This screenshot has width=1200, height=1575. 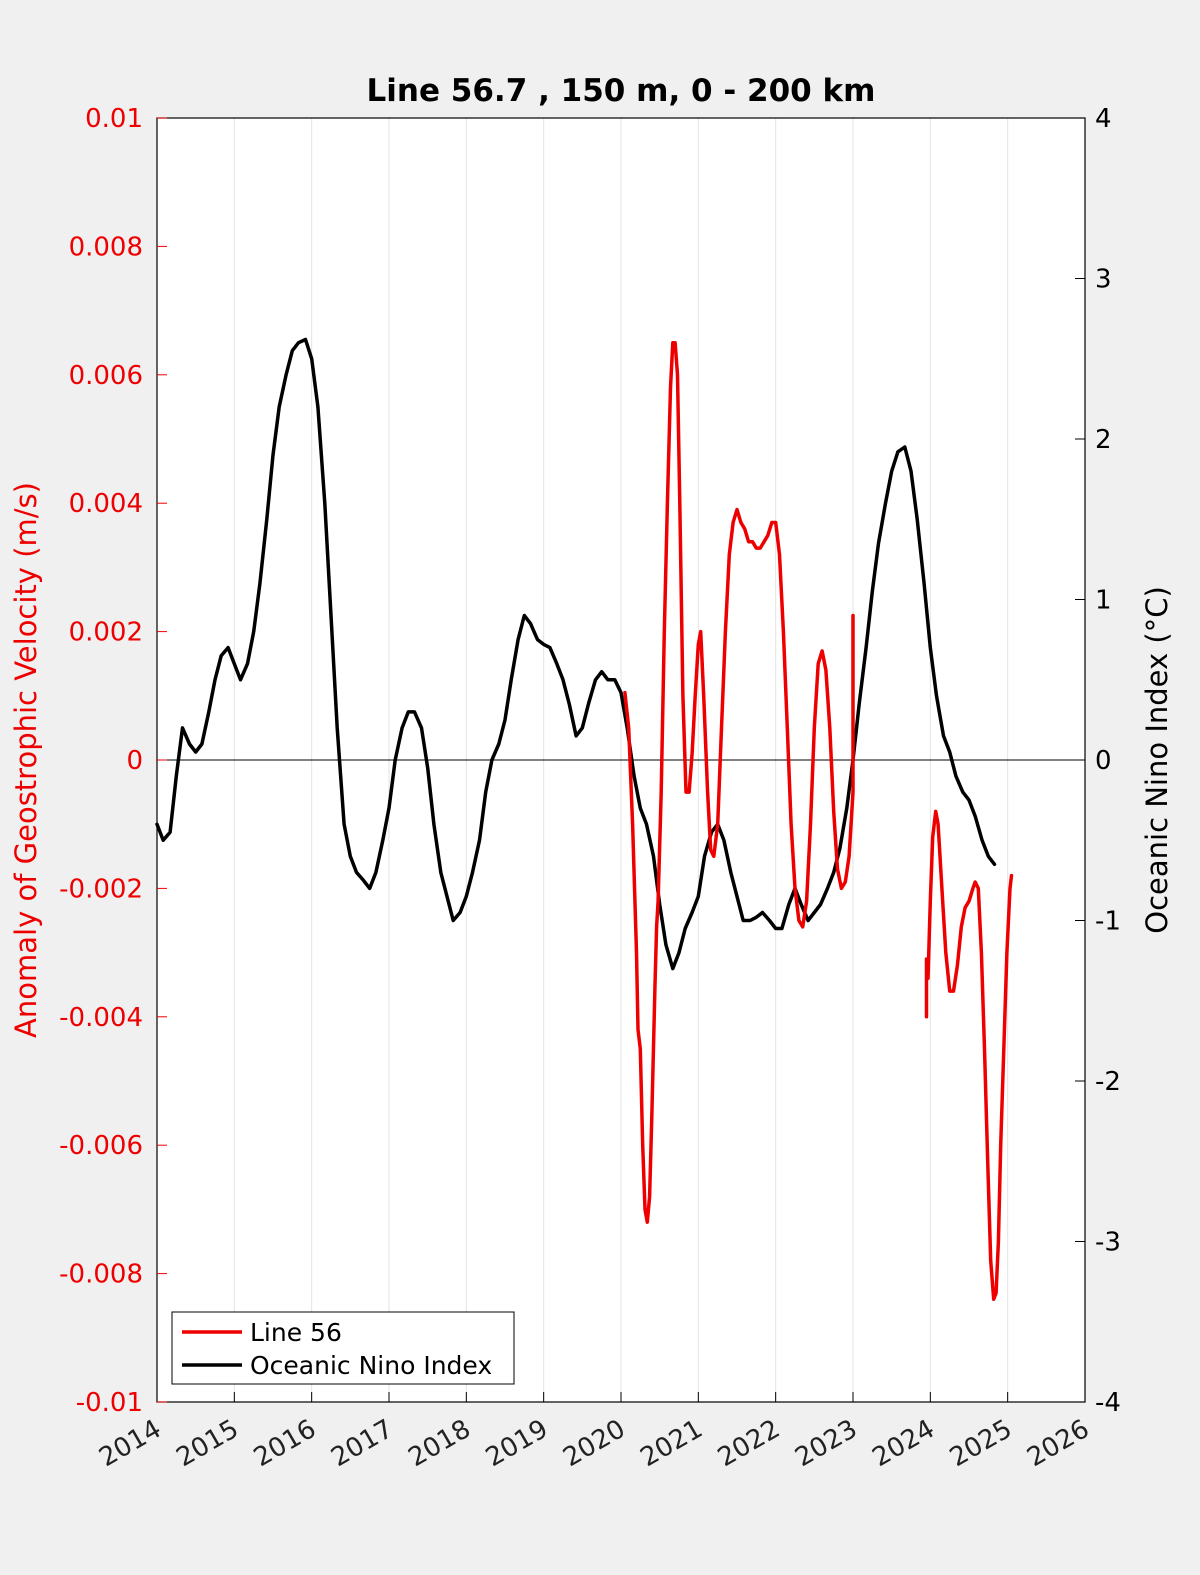 I want to click on right-y-tick-label: 3, so click(x=1103, y=280).